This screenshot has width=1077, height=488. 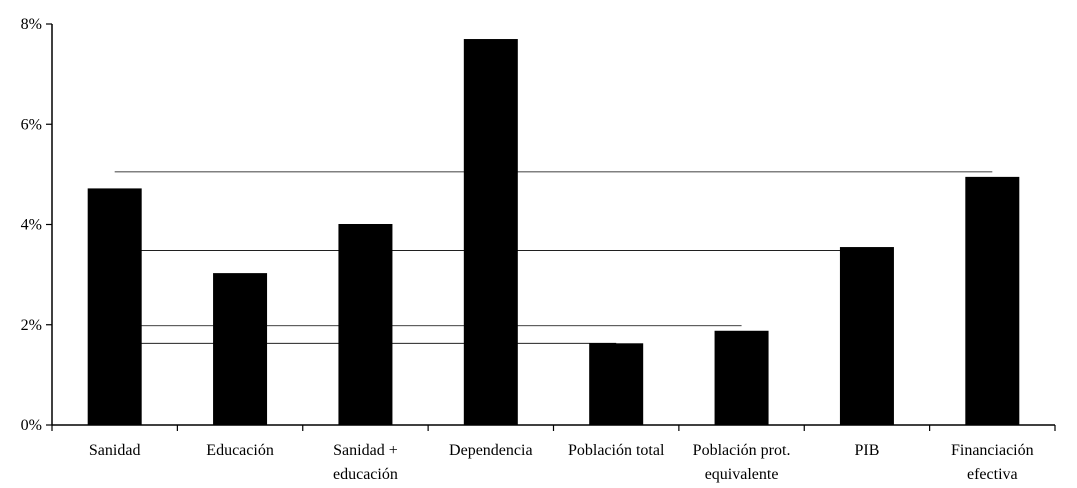 I want to click on x-category-label-line: educación, so click(x=365, y=474).